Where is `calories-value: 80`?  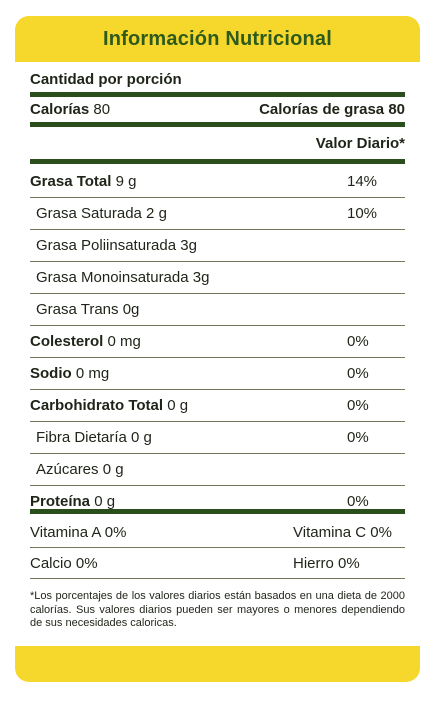
calories-value: 80 is located at coordinates (102, 109).